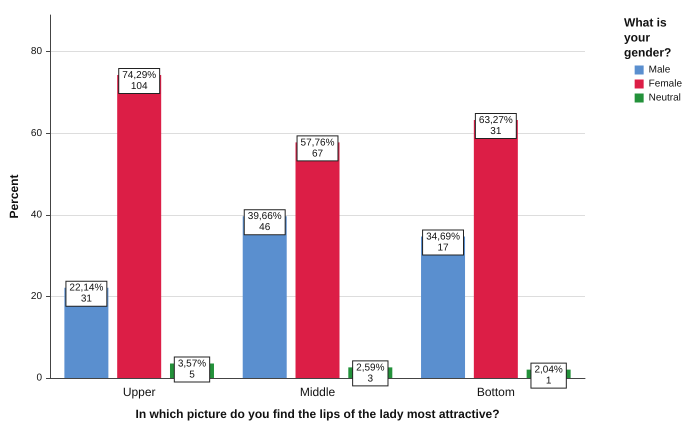  What do you see at coordinates (548, 375) in the screenshot?
I see `data-label: 2,04% 1` at bounding box center [548, 375].